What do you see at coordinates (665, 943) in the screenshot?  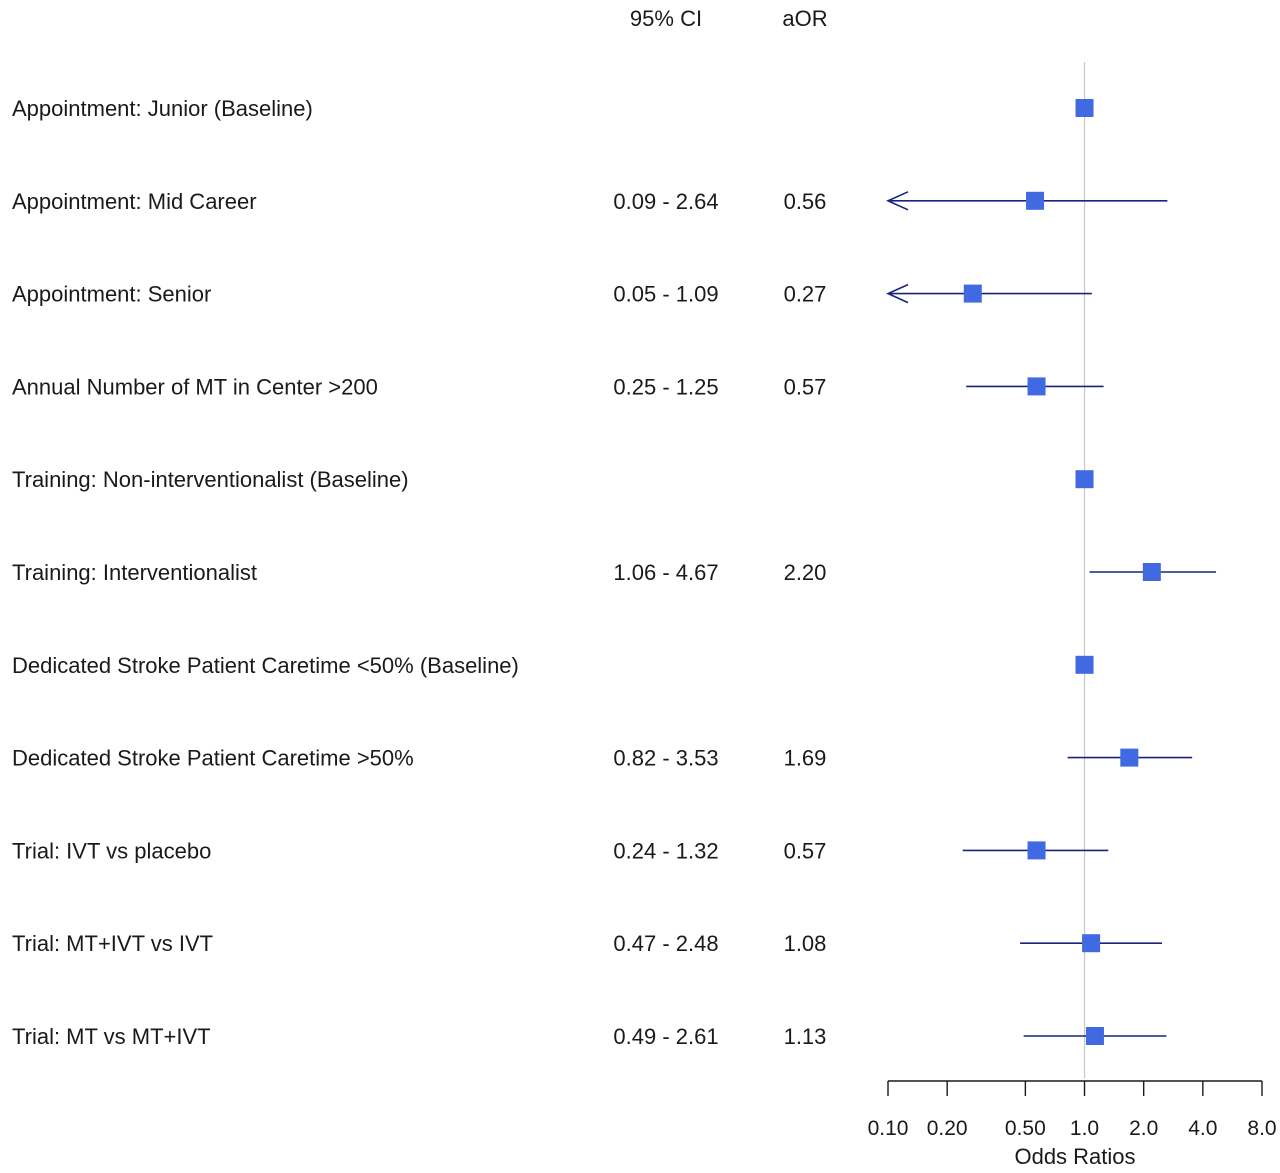 I see `ci-value: 0.47 - 2.48` at bounding box center [665, 943].